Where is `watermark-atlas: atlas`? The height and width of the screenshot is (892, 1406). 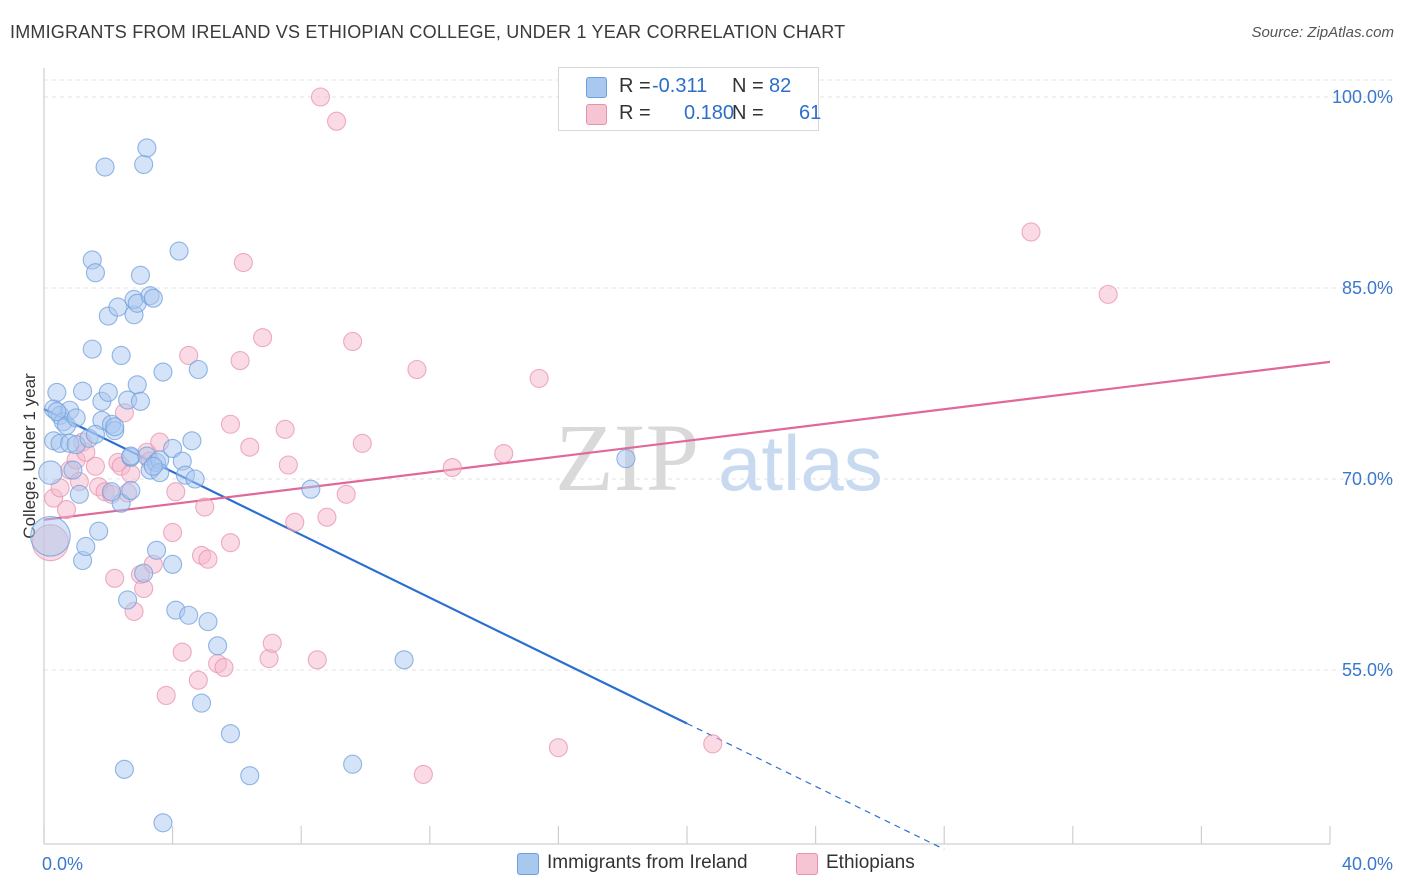
watermark-atlas: atlas is located at coordinates (800, 463).